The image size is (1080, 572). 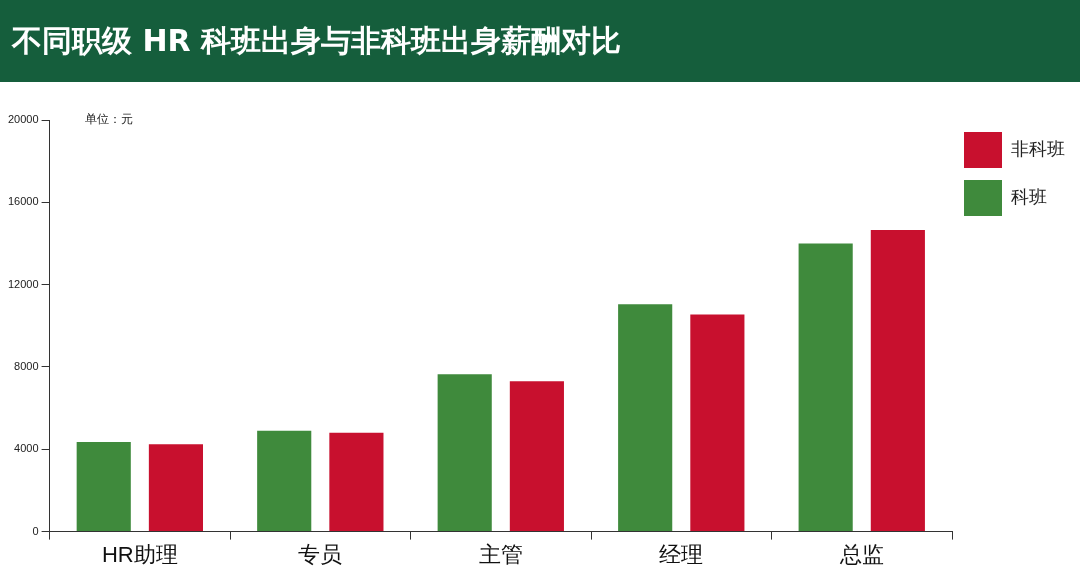 What do you see at coordinates (320, 554) in the screenshot?
I see `x-tick-label: 专员` at bounding box center [320, 554].